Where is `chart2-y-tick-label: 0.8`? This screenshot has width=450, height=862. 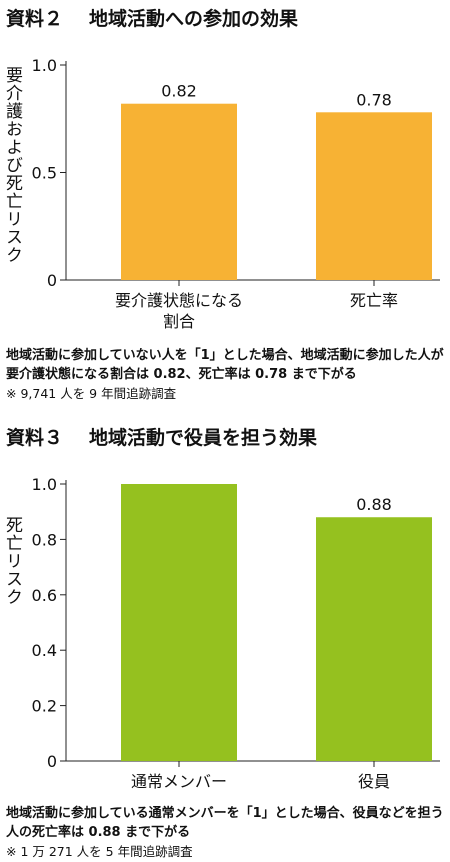 chart2-y-tick-label: 0.8 is located at coordinates (44, 539).